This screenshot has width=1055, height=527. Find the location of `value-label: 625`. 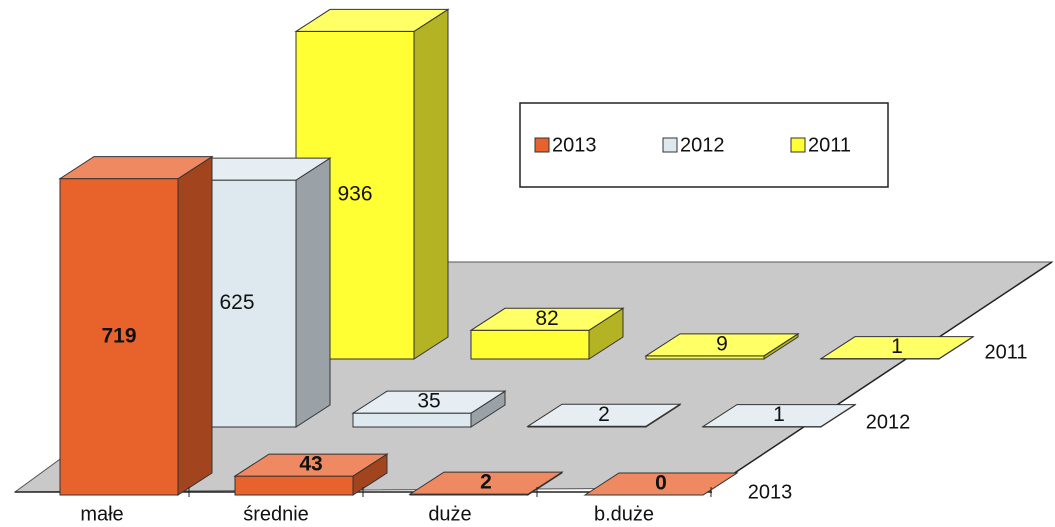

value-label: 625 is located at coordinates (236, 302).